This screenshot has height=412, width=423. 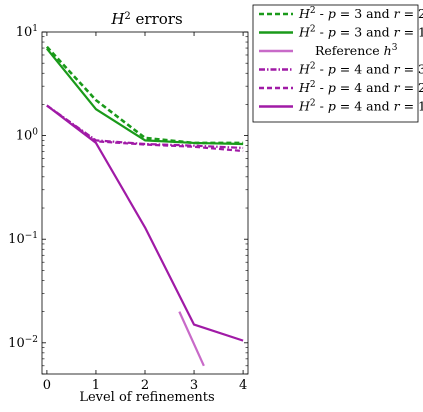 I want to click on legend-box, so click(x=335, y=63).